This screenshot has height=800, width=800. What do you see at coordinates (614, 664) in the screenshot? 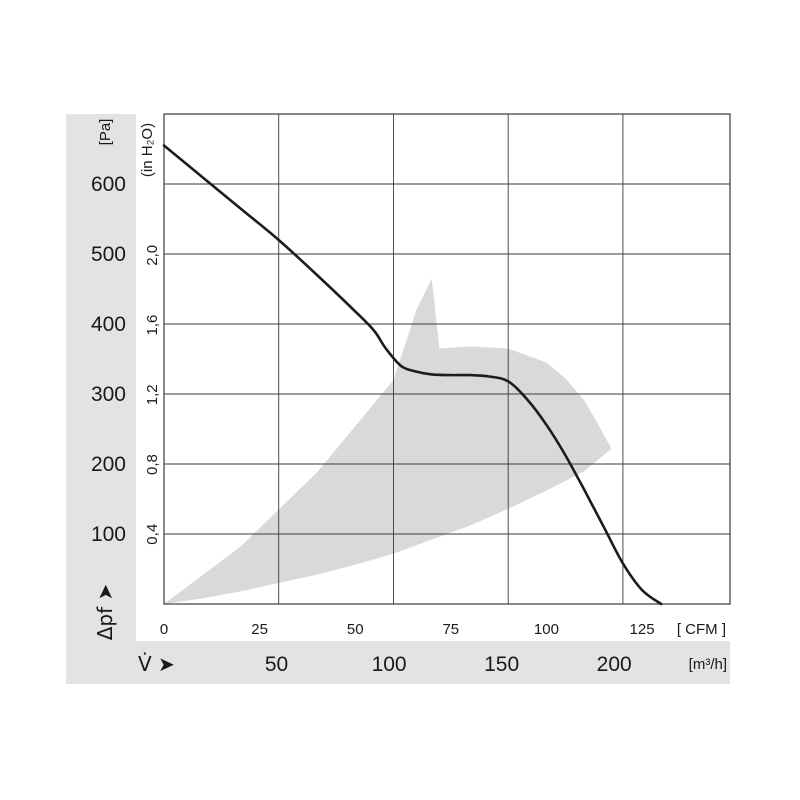
I see `x-tick-label-m3h: 200` at bounding box center [614, 664].